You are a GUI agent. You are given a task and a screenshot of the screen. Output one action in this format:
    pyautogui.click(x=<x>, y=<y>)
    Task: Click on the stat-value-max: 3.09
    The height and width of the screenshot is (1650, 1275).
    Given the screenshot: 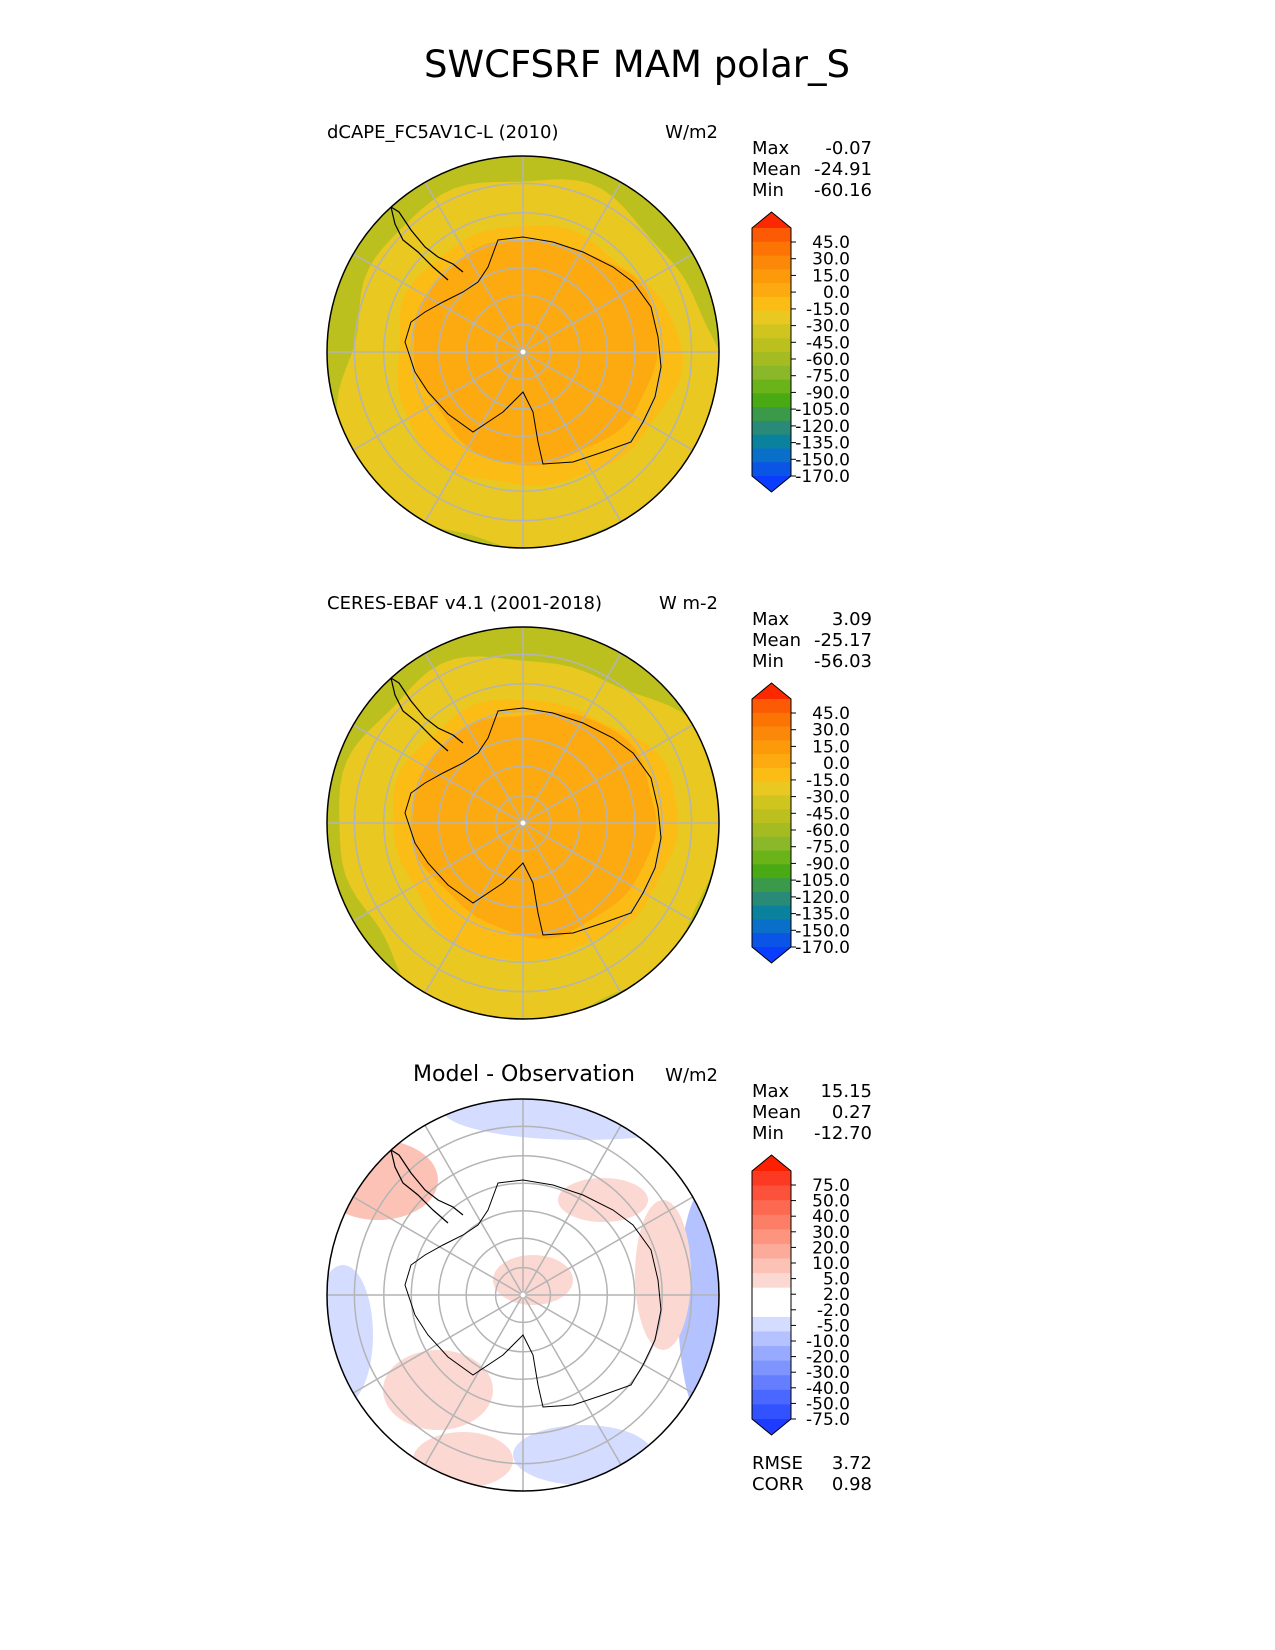 What is the action you would take?
    pyautogui.click(x=852, y=619)
    